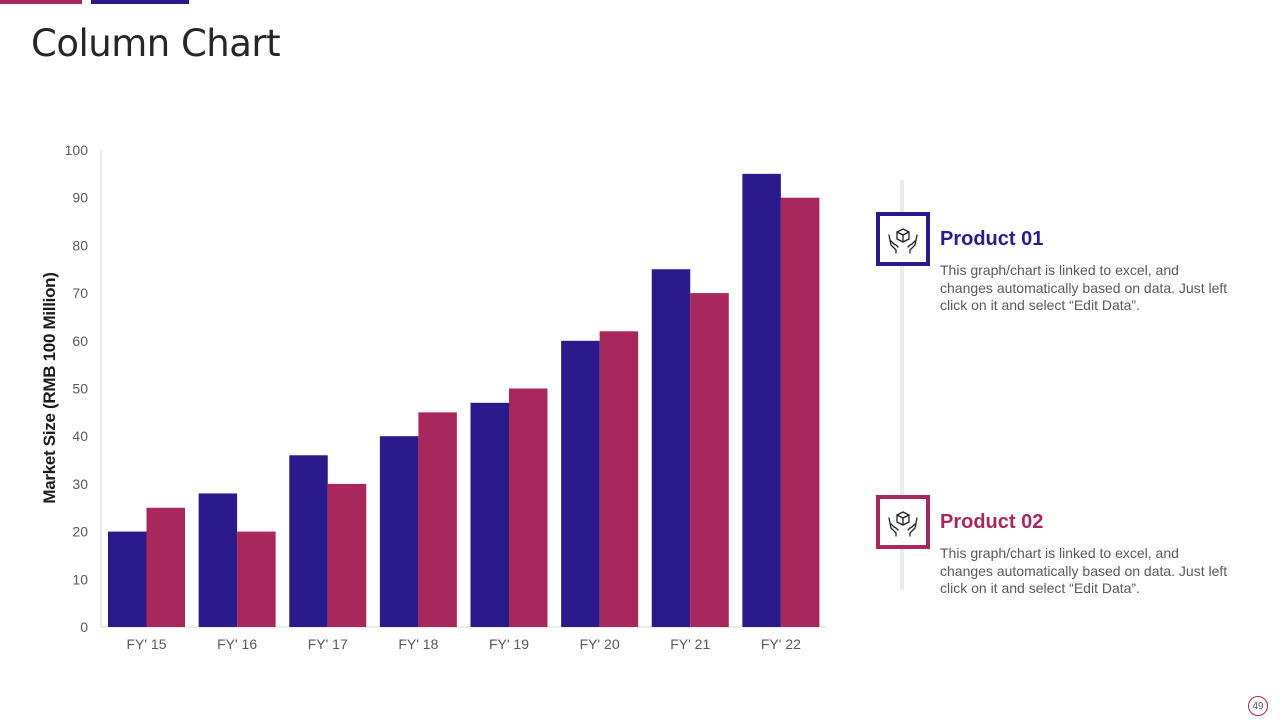 The width and height of the screenshot is (1280, 720). Describe the element at coordinates (600, 644) in the screenshot. I see `x-tick-label: FY' 20` at that location.